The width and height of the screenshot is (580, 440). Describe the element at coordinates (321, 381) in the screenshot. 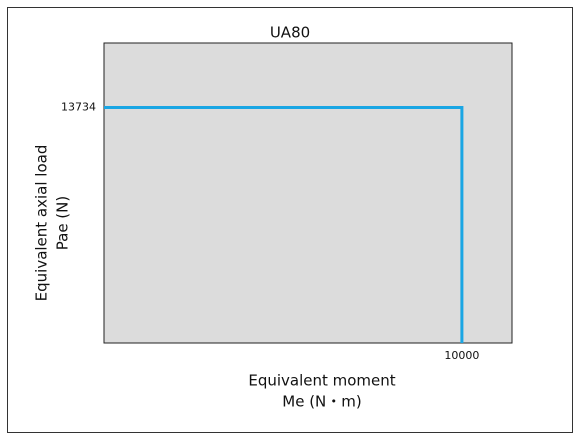

I see `x-axis-label: Equivalent moment` at that location.